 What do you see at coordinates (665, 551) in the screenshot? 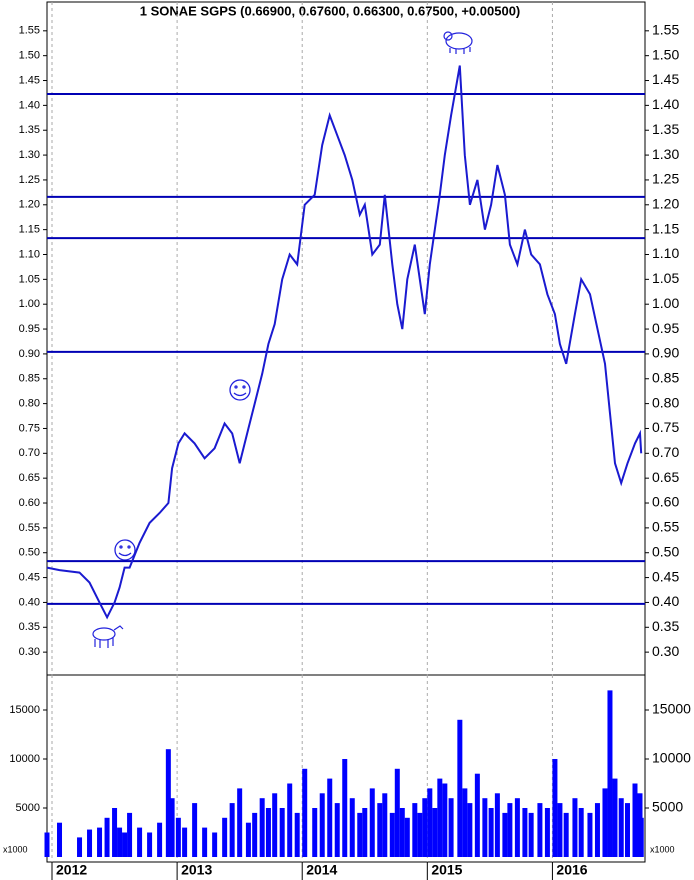
I see `y-tick-label: 0.50` at bounding box center [665, 551].